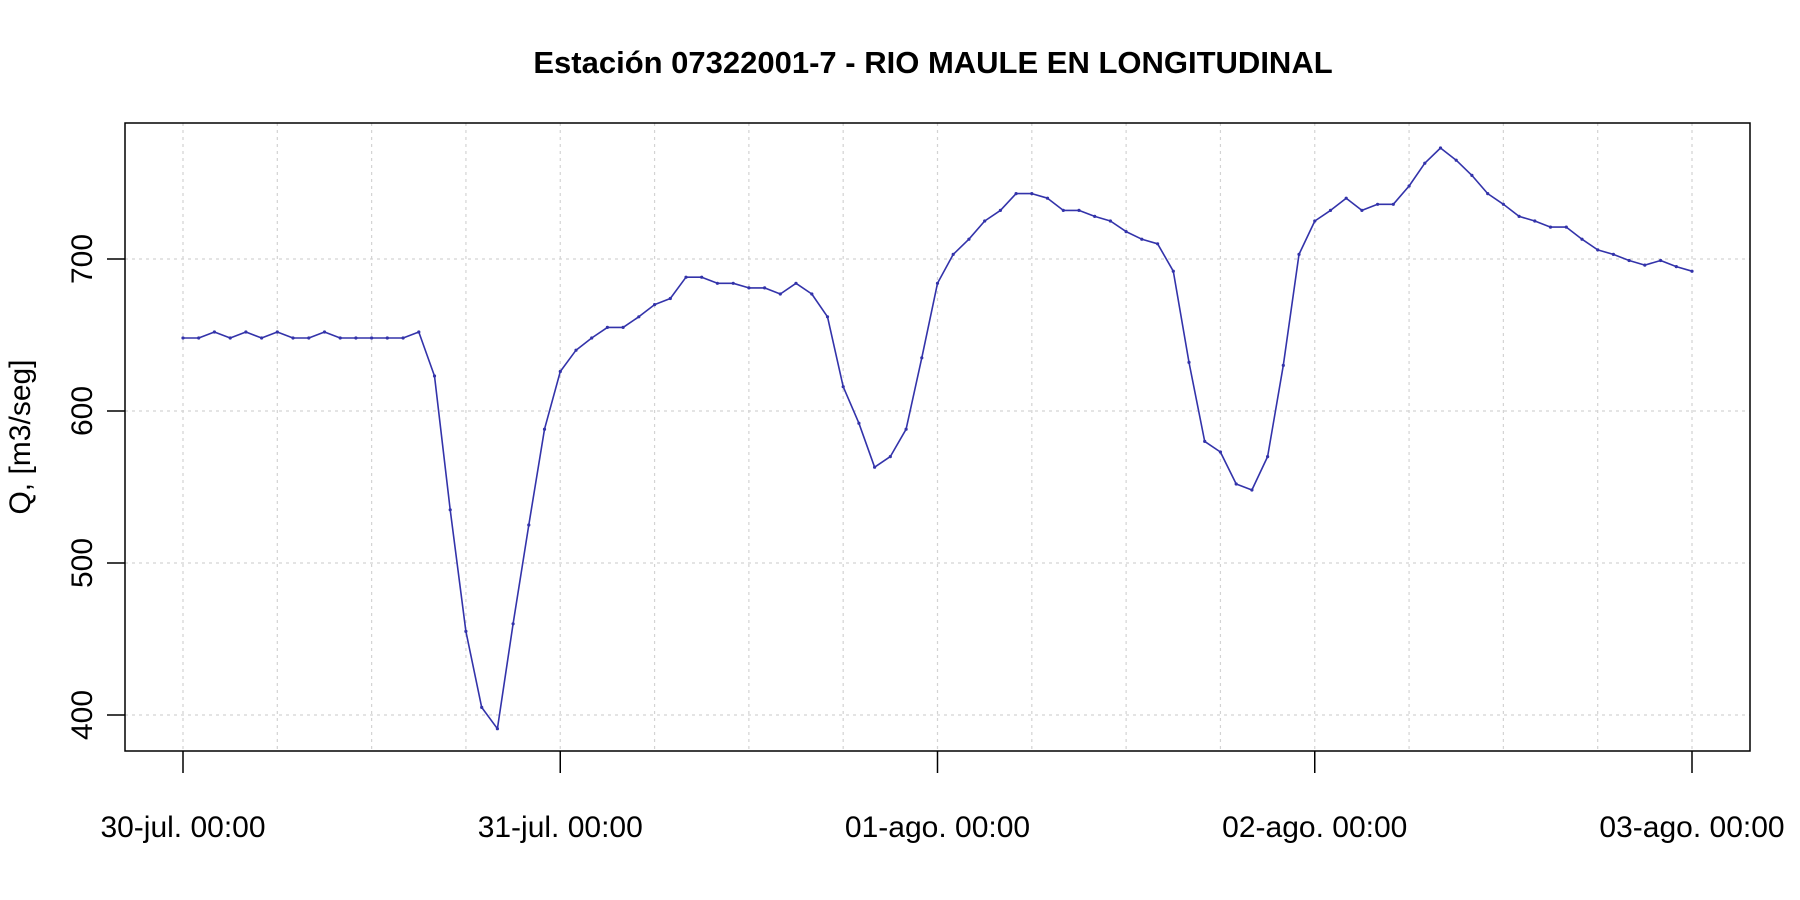 This screenshot has height=900, width=1800. What do you see at coordinates (82, 259) in the screenshot?
I see `y-tick-label: 700` at bounding box center [82, 259].